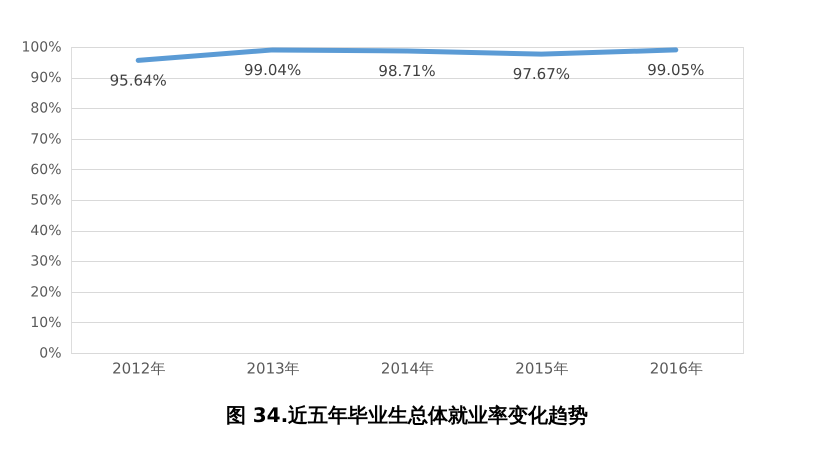 The image size is (826, 469). Describe the element at coordinates (46, 200) in the screenshot. I see `y-tick-label: 50%` at that location.